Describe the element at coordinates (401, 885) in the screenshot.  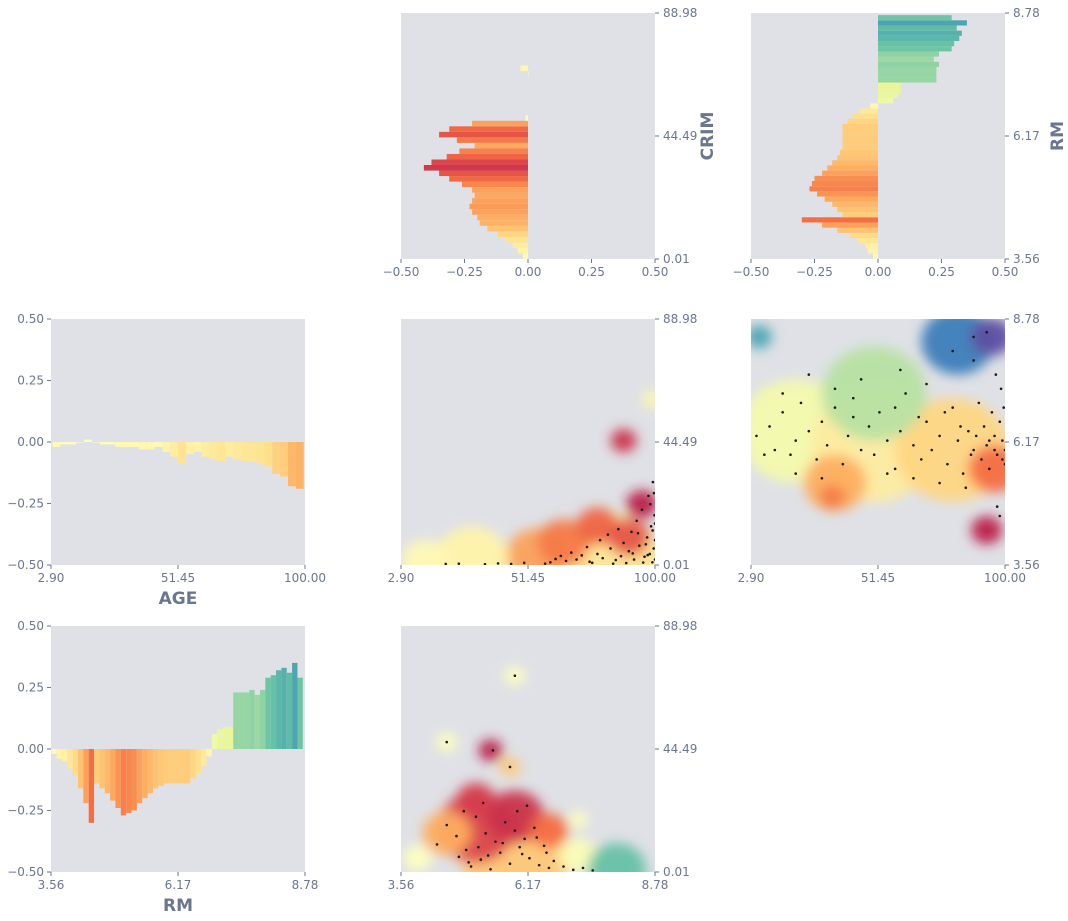
I see `x-tick-label: 3.56` at that location.